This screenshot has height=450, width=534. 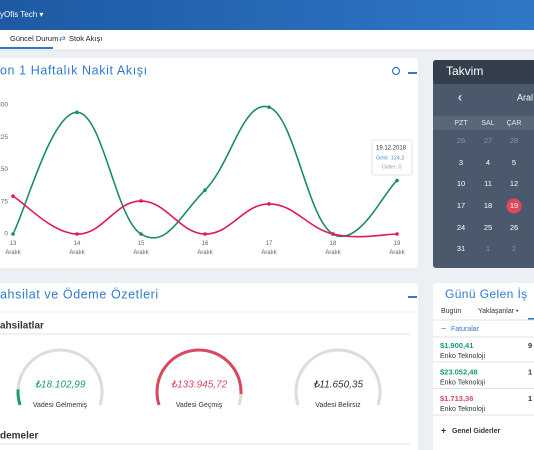 What do you see at coordinates (461, 227) in the screenshot?
I see `day: 24` at bounding box center [461, 227].